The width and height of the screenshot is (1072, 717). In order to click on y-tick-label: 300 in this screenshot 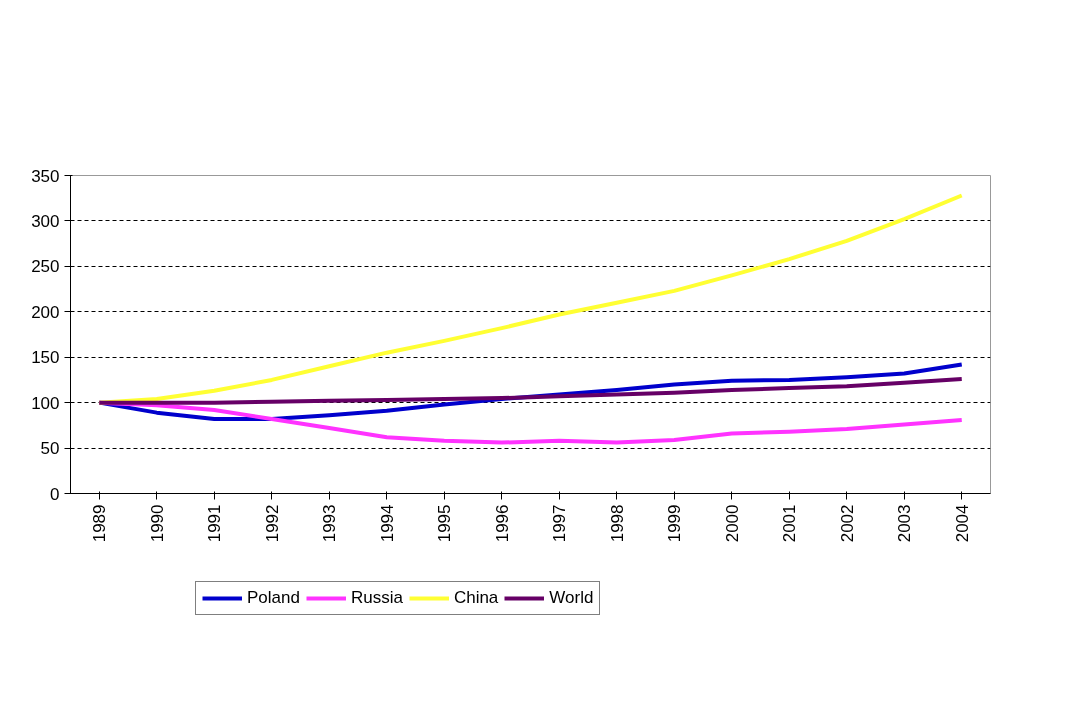, I will do `click(45, 221)`.